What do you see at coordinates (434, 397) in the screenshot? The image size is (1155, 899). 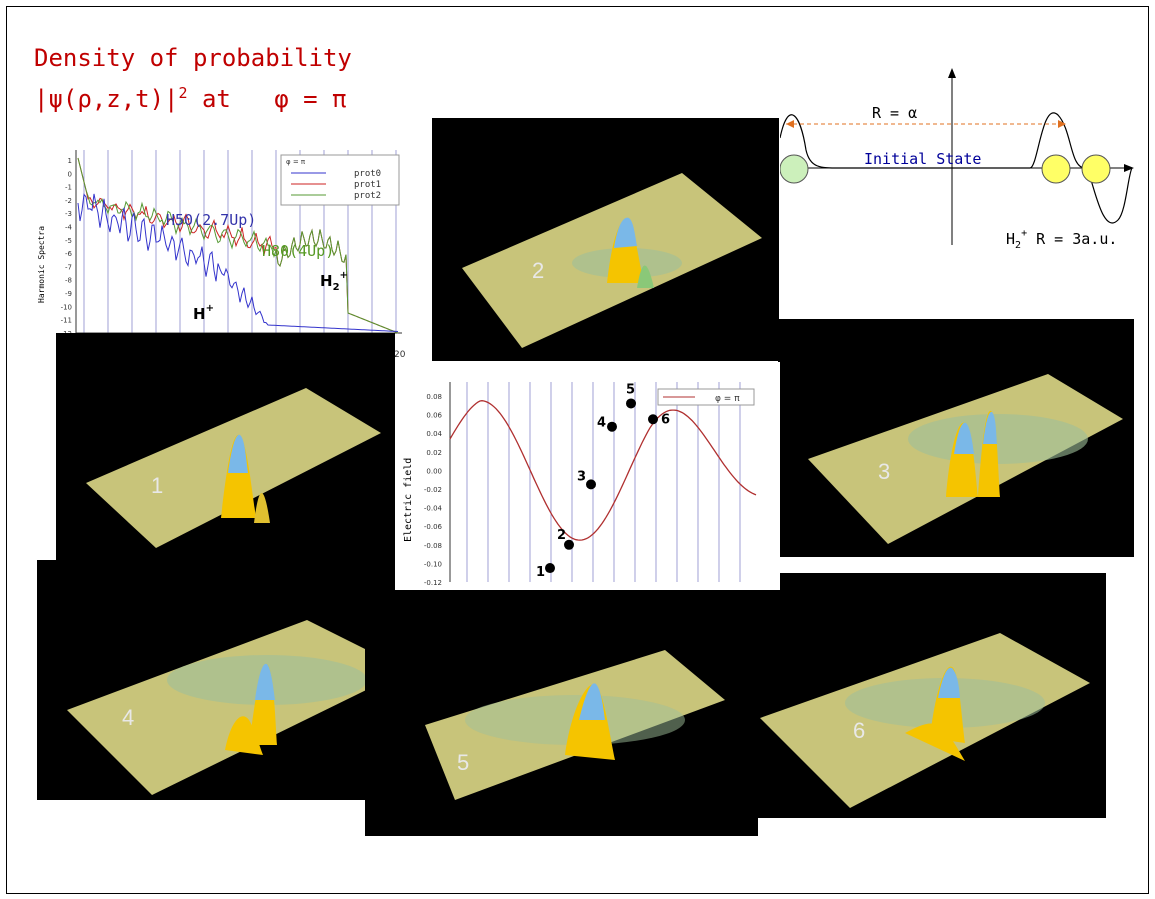 I see `field-y-tick: 0.08` at bounding box center [434, 397].